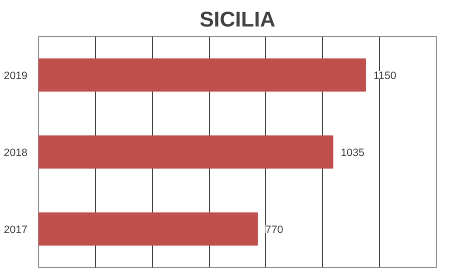  I want to click on data-label: 770, so click(274, 230).